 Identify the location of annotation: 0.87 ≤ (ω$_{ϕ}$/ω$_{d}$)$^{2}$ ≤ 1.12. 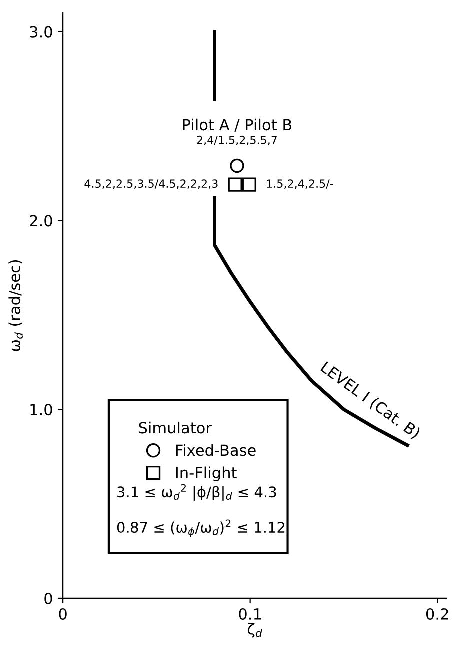
(201, 529).